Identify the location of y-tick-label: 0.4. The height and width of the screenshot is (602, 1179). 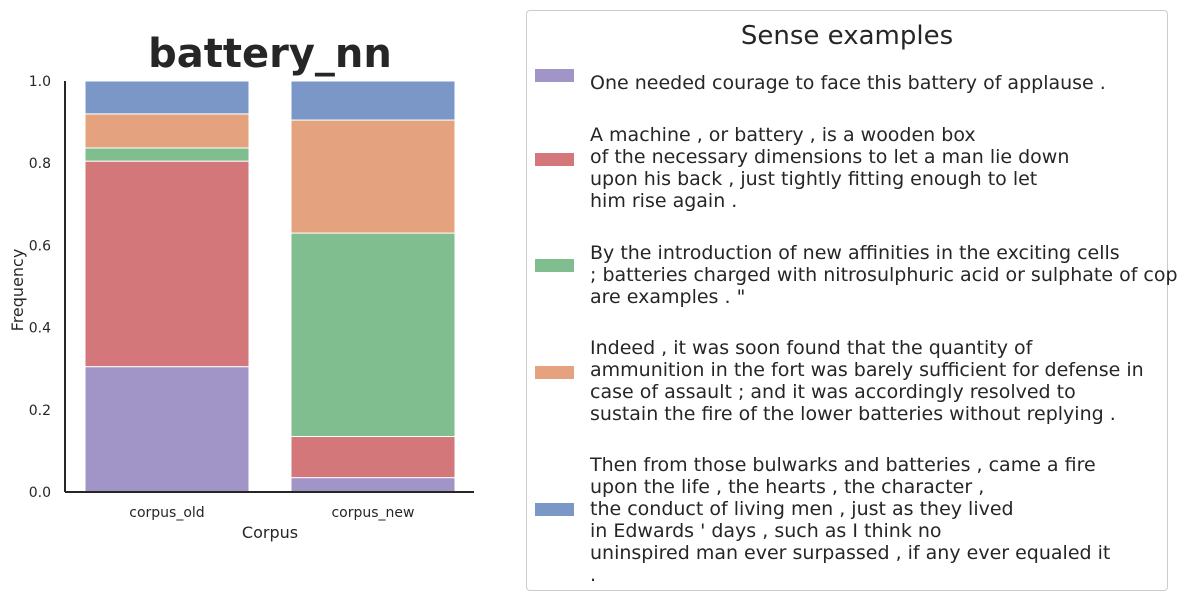
(40, 329).